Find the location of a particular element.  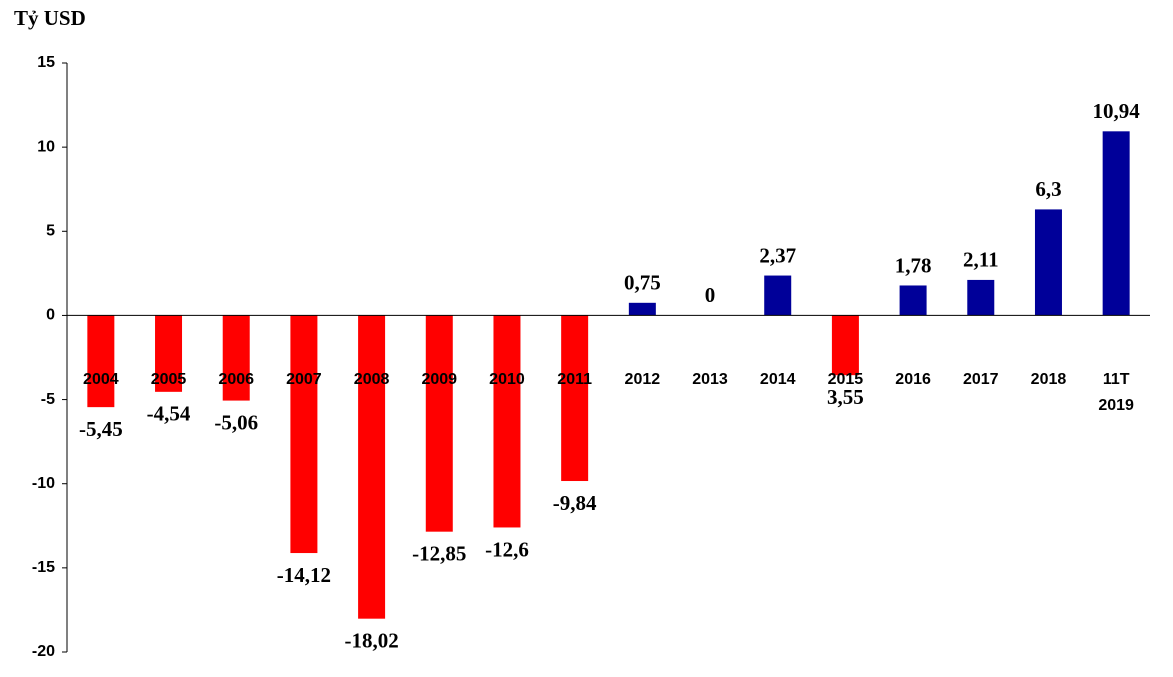

x-tick-label: 2004 is located at coordinates (101, 379).